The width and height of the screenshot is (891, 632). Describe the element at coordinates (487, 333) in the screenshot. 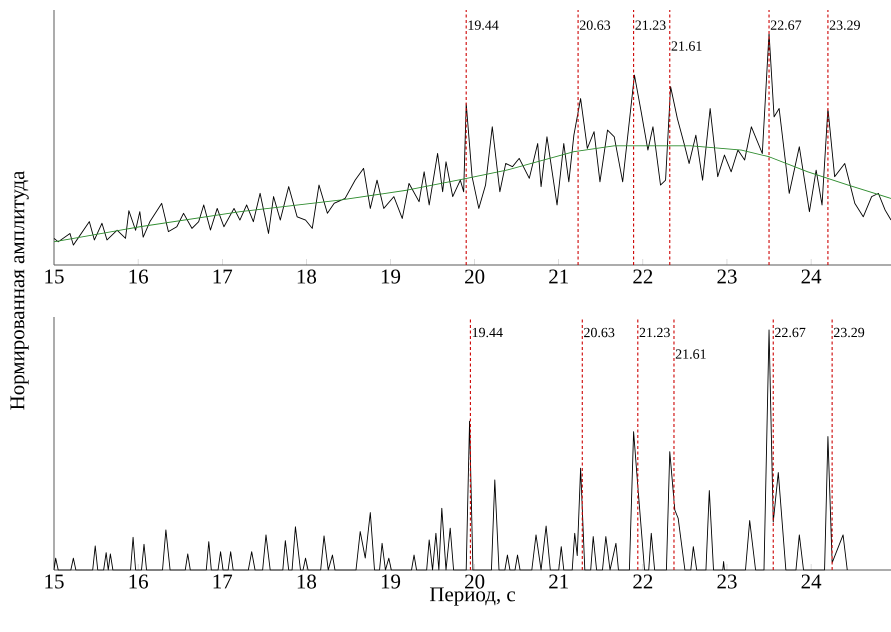

I see `annotation: 19.44` at that location.